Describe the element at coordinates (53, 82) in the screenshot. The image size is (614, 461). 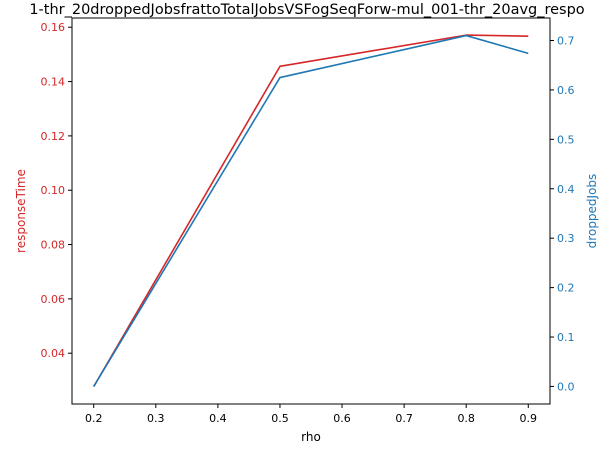
I see `left-y-tick-label: 0.14` at that location.